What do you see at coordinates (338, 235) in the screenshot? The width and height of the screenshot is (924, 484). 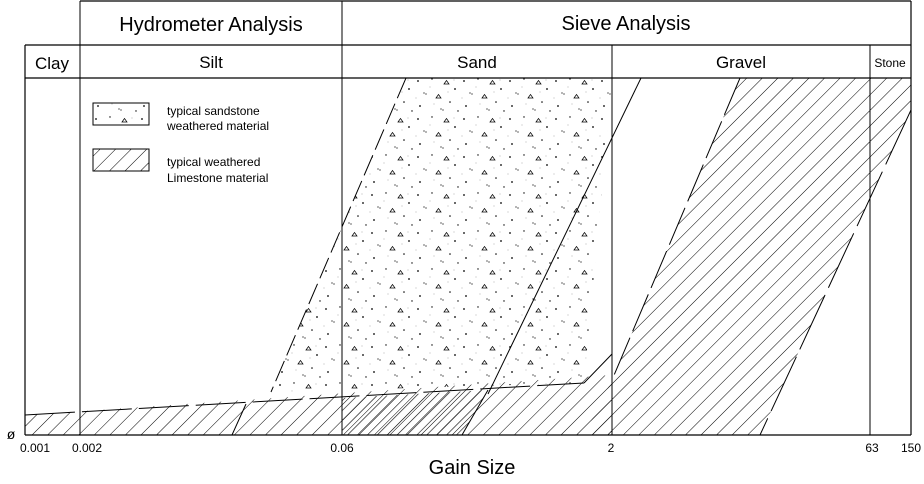 I see `sandstone-left-edge` at bounding box center [338, 235].